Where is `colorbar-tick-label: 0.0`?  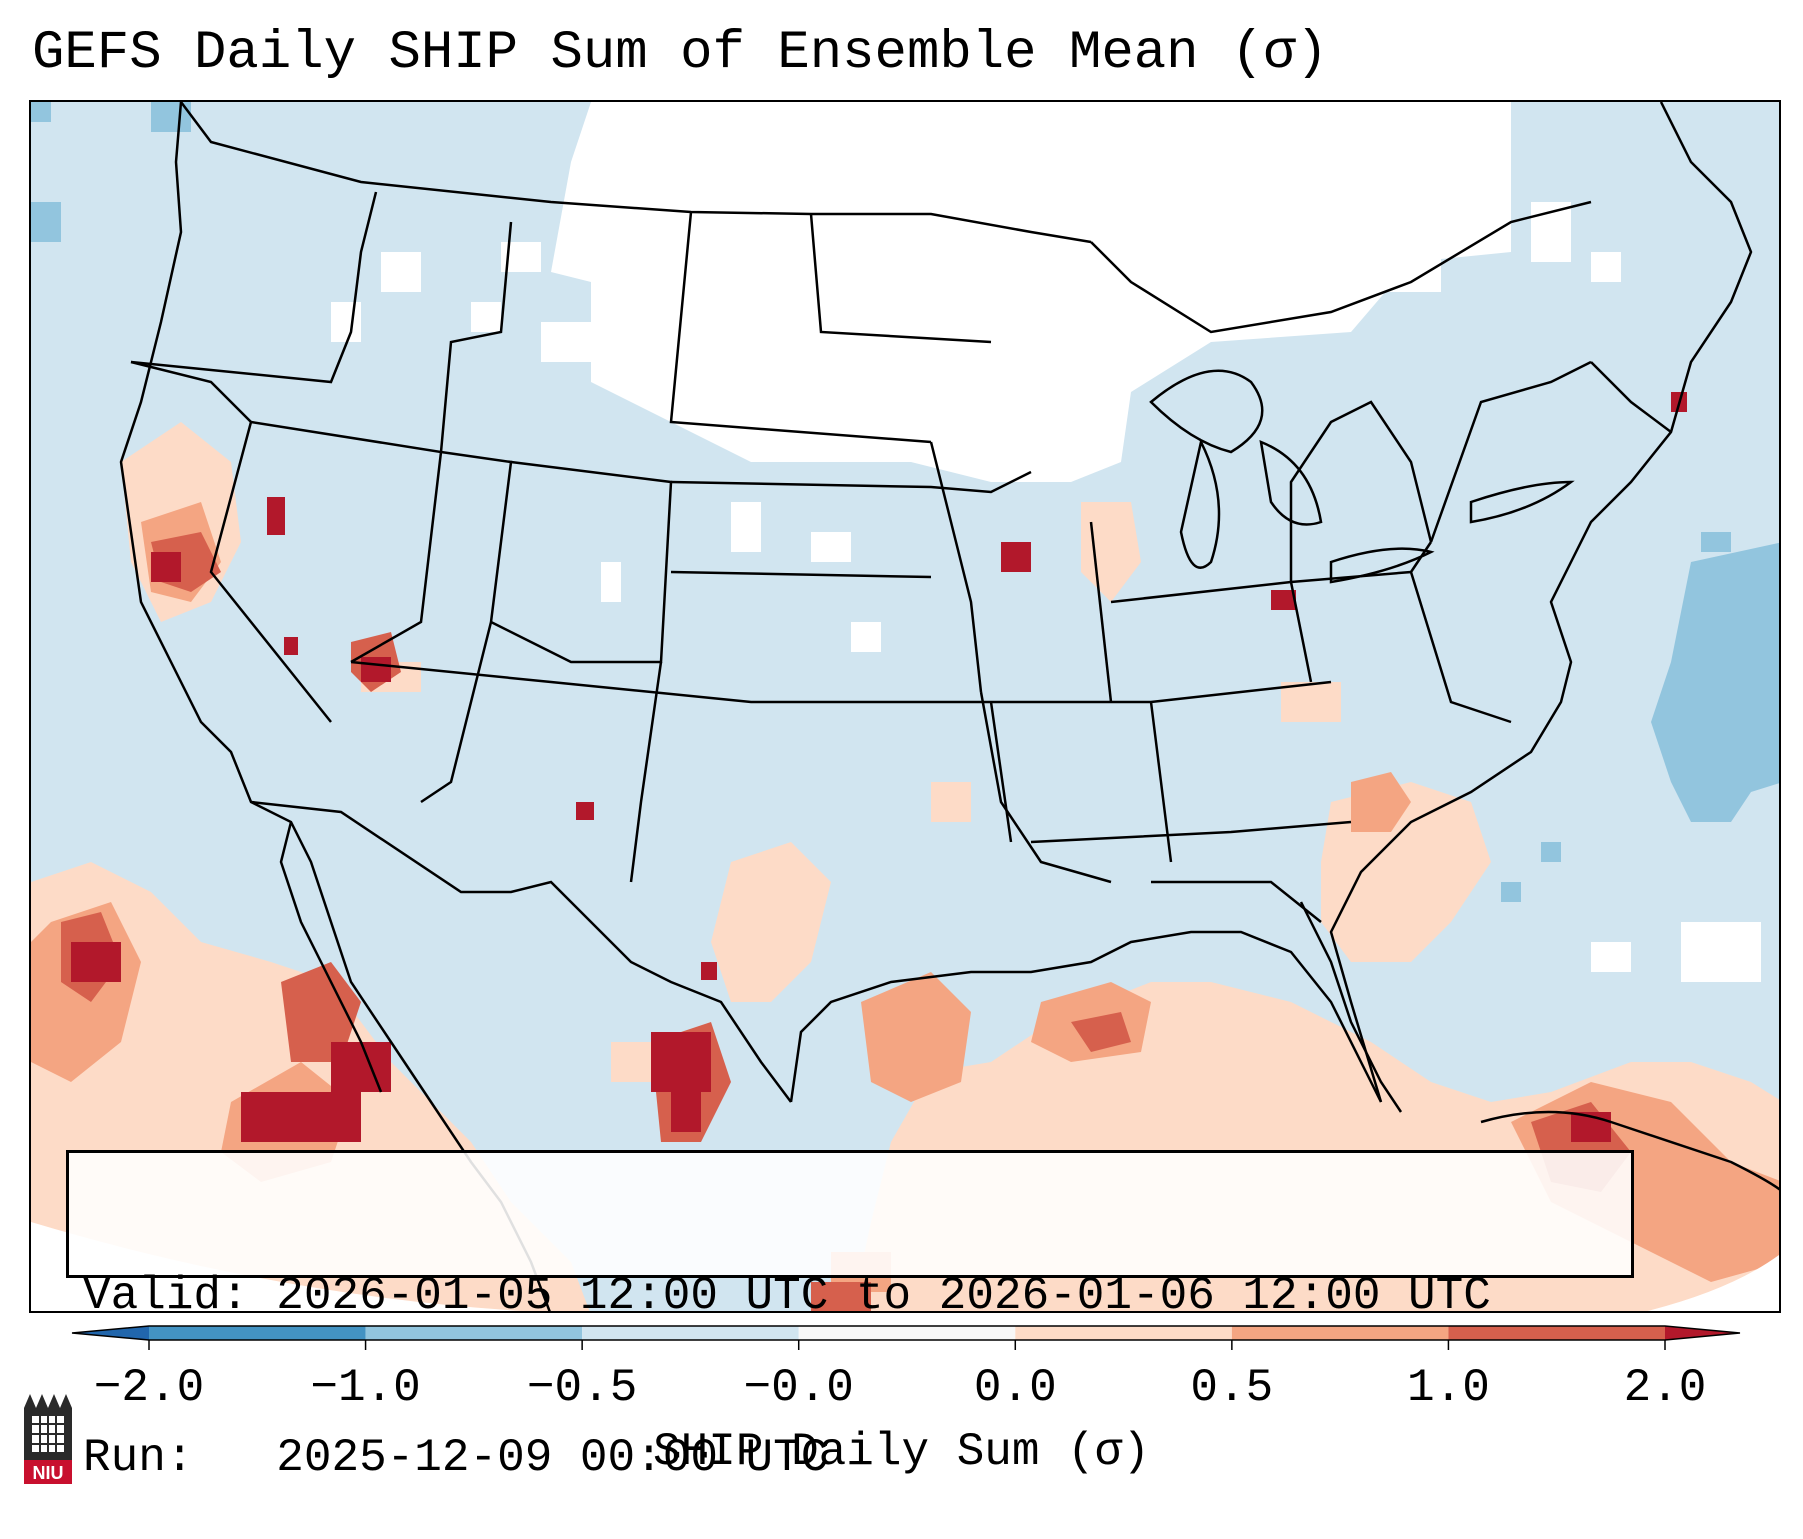
colorbar-tick-label: 0.0 is located at coordinates (1015, 1388).